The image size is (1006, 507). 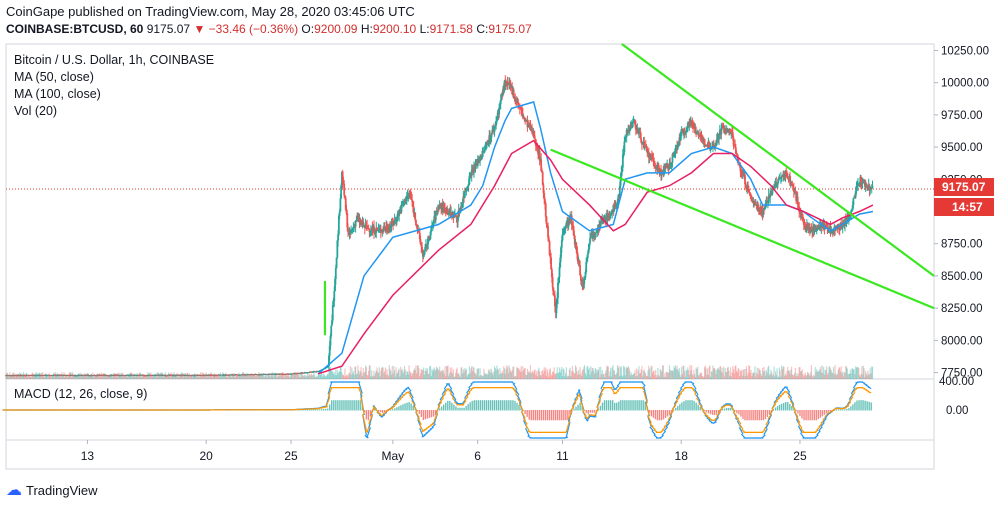 What do you see at coordinates (965, 84) in the screenshot?
I see `y-tick-label: 10000.00` at bounding box center [965, 84].